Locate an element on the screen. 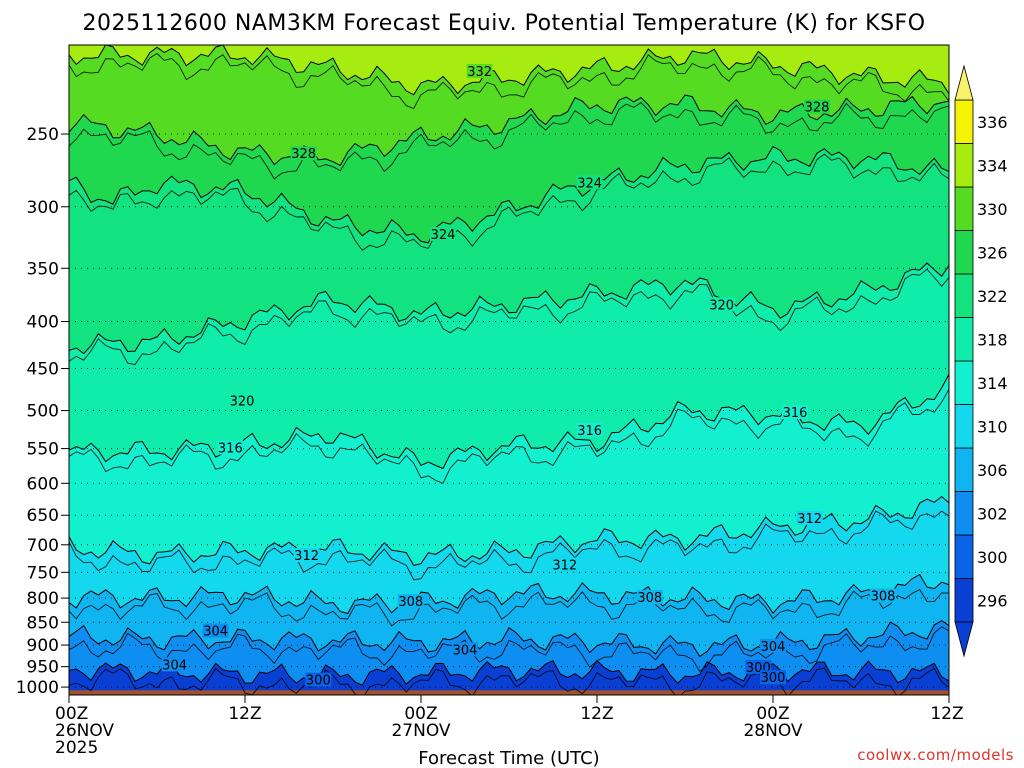  y-tick-label-500: 500 is located at coordinates (43, 412).